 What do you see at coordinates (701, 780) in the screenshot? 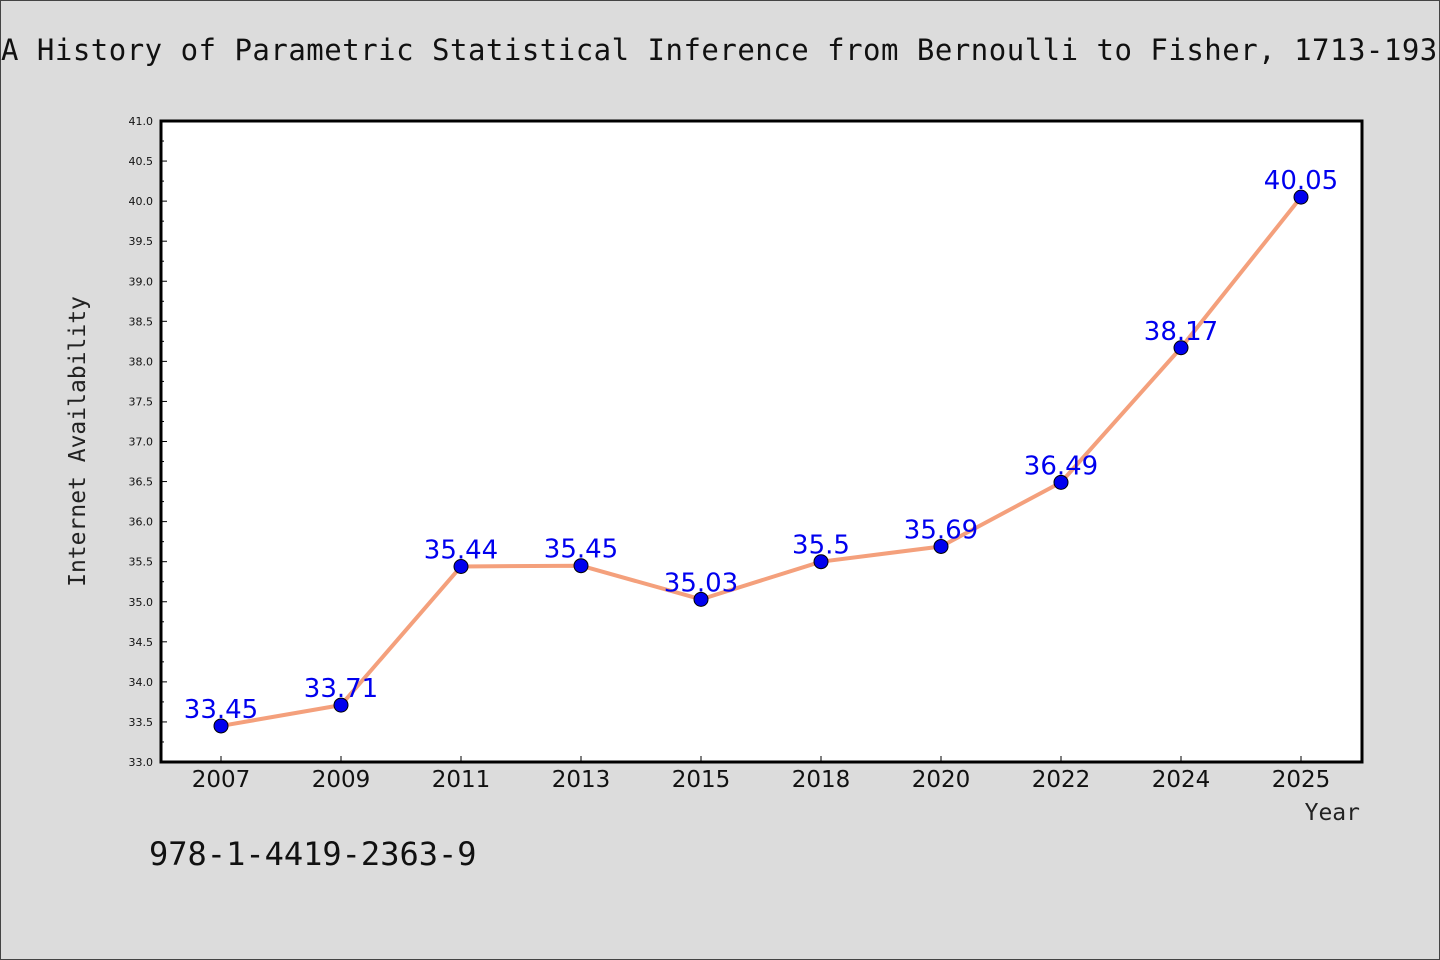
I see `x-tick-label: 2015` at bounding box center [701, 780].